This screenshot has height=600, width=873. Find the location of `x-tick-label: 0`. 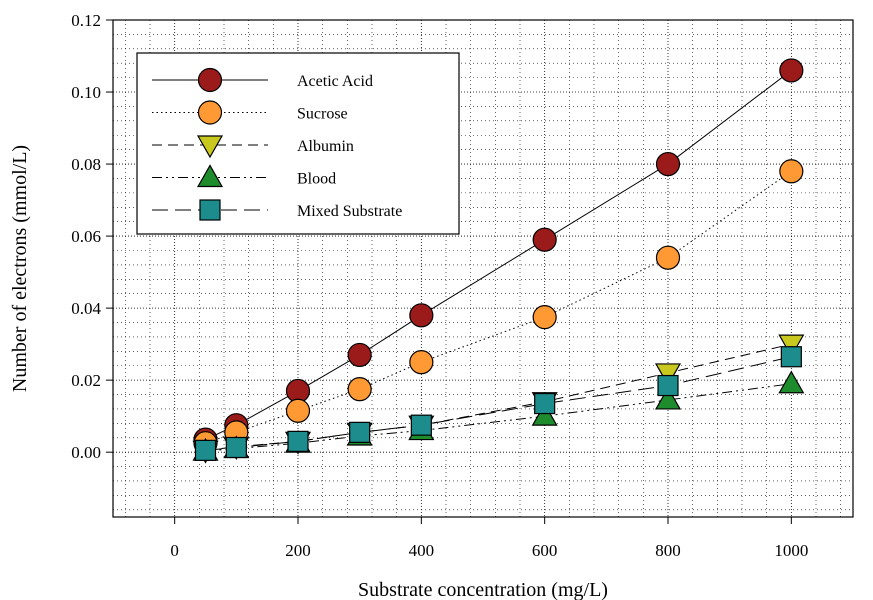

x-tick-label: 0 is located at coordinates (174, 550).